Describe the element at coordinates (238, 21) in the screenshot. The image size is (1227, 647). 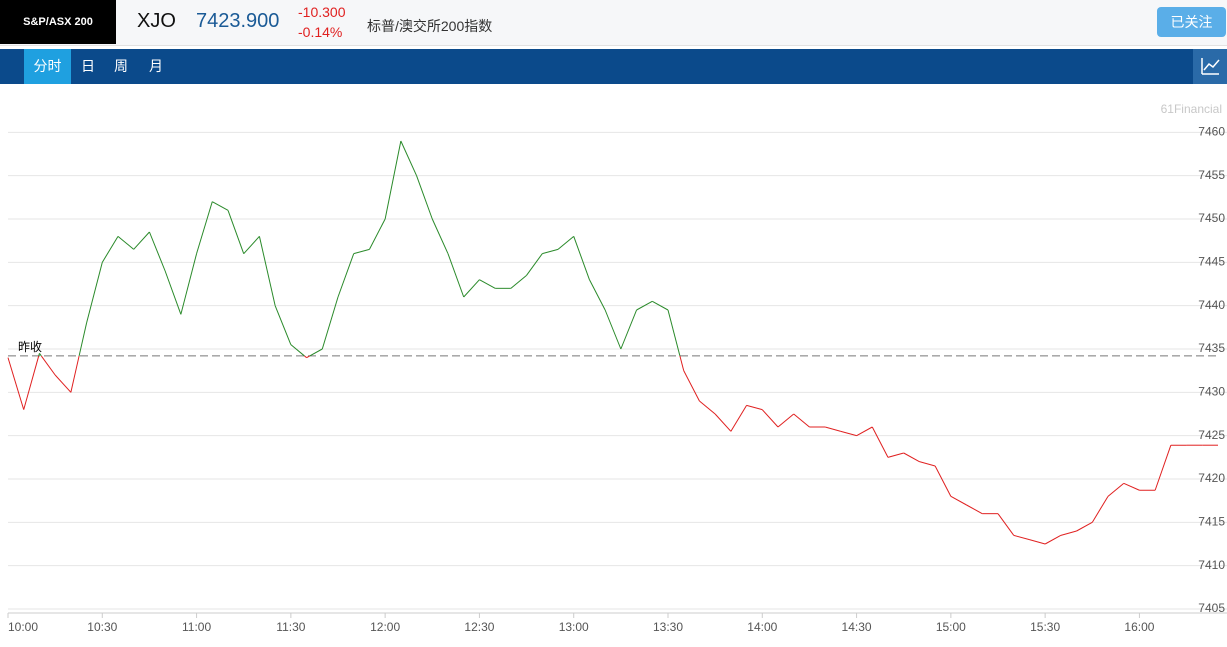
I see `price: 7423.900` at that location.